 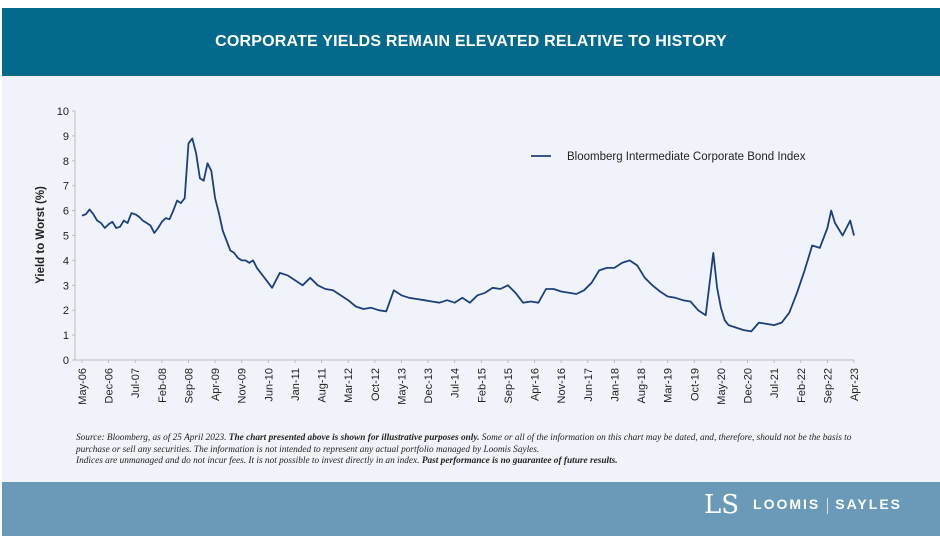 I want to click on x-tick-label: Apr-16, so click(x=536, y=384).